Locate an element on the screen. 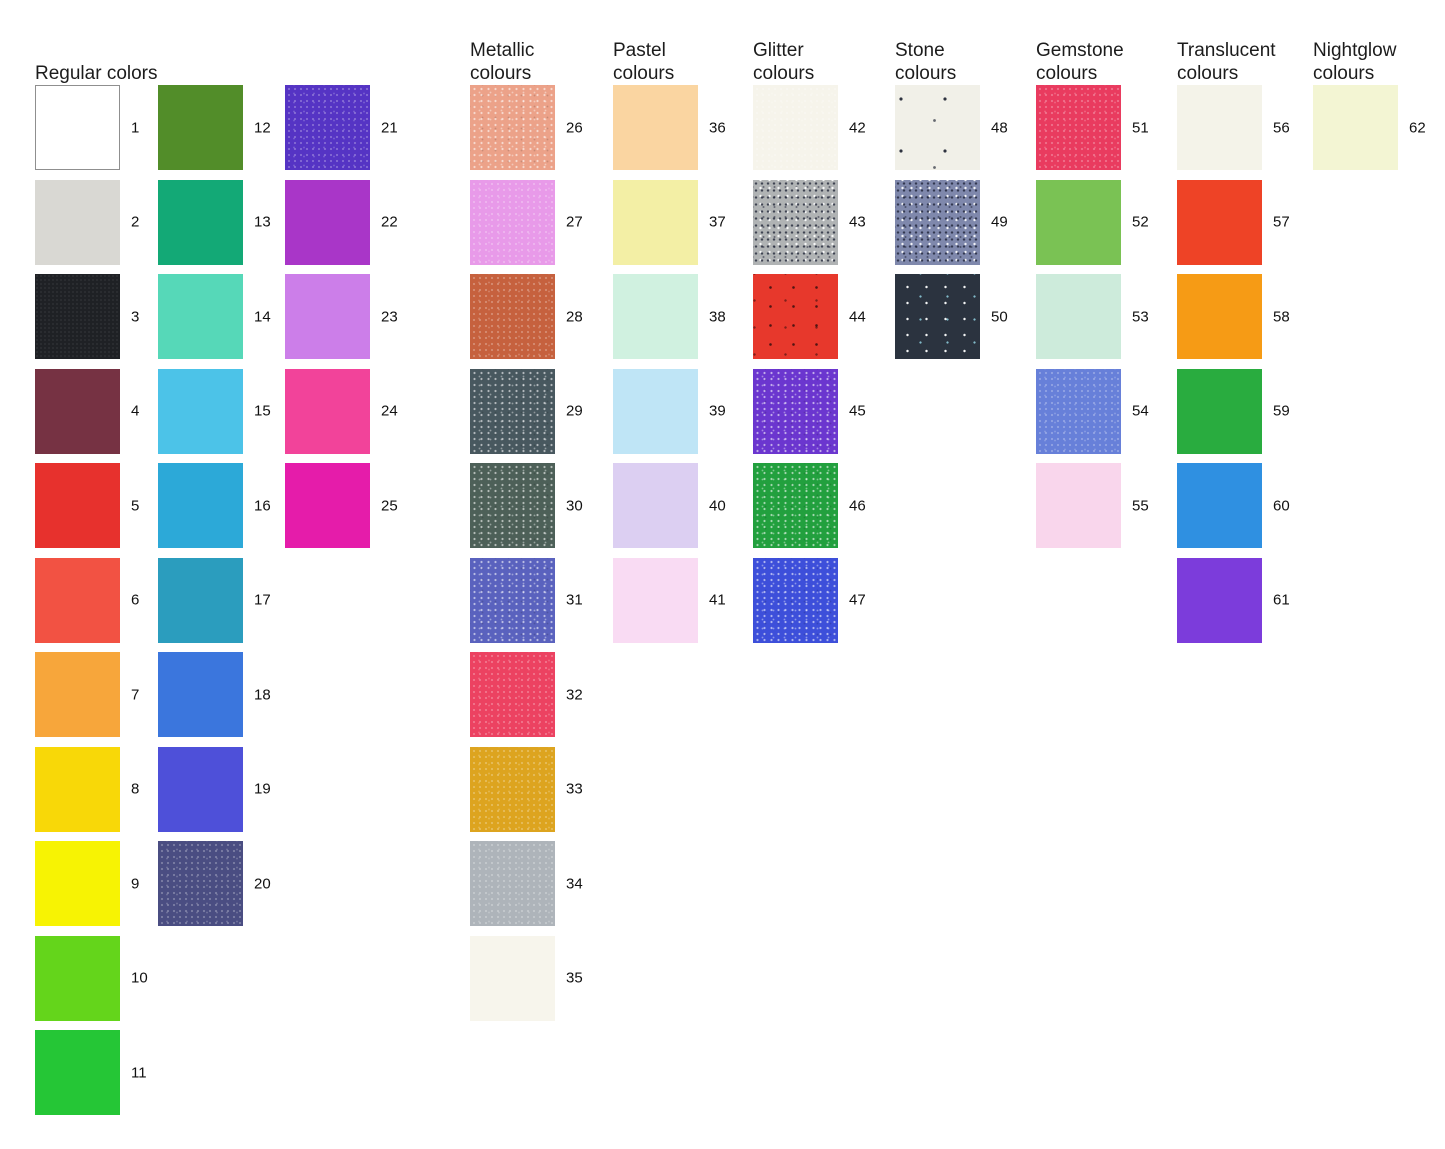  swatch-number: 13 is located at coordinates (262, 222).